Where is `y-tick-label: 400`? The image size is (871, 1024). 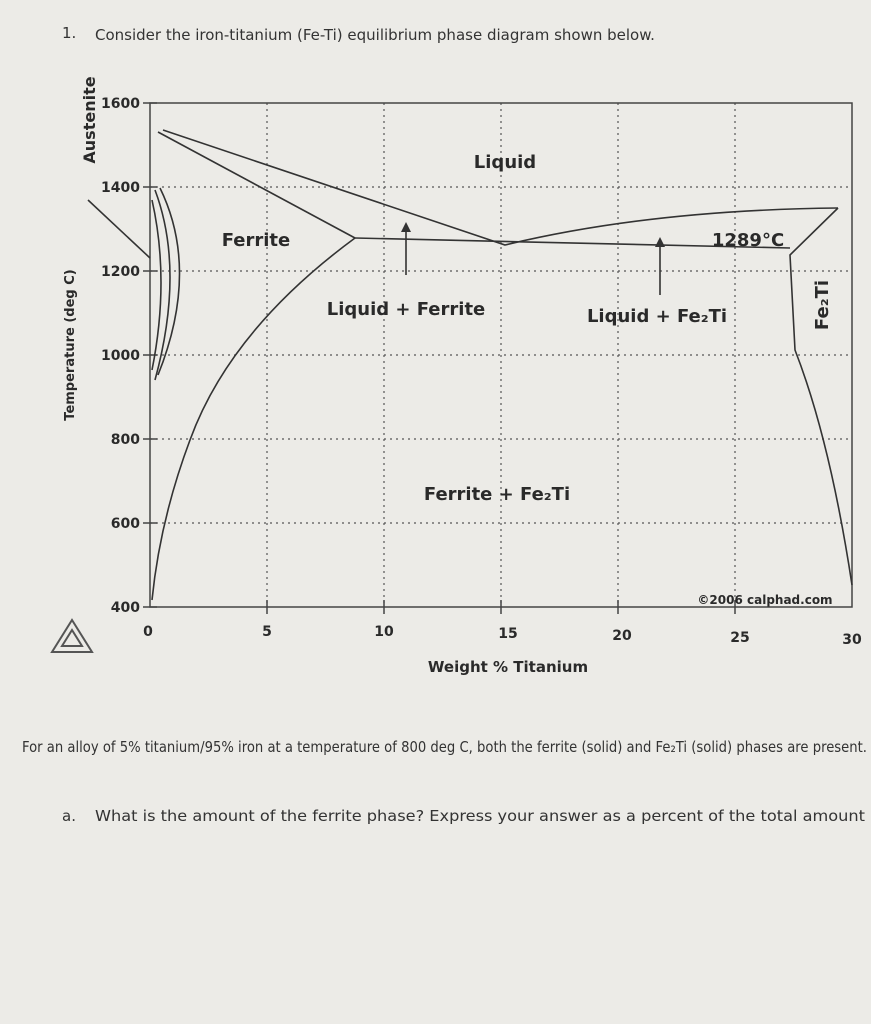 y-tick-label: 400 is located at coordinates (125, 608).